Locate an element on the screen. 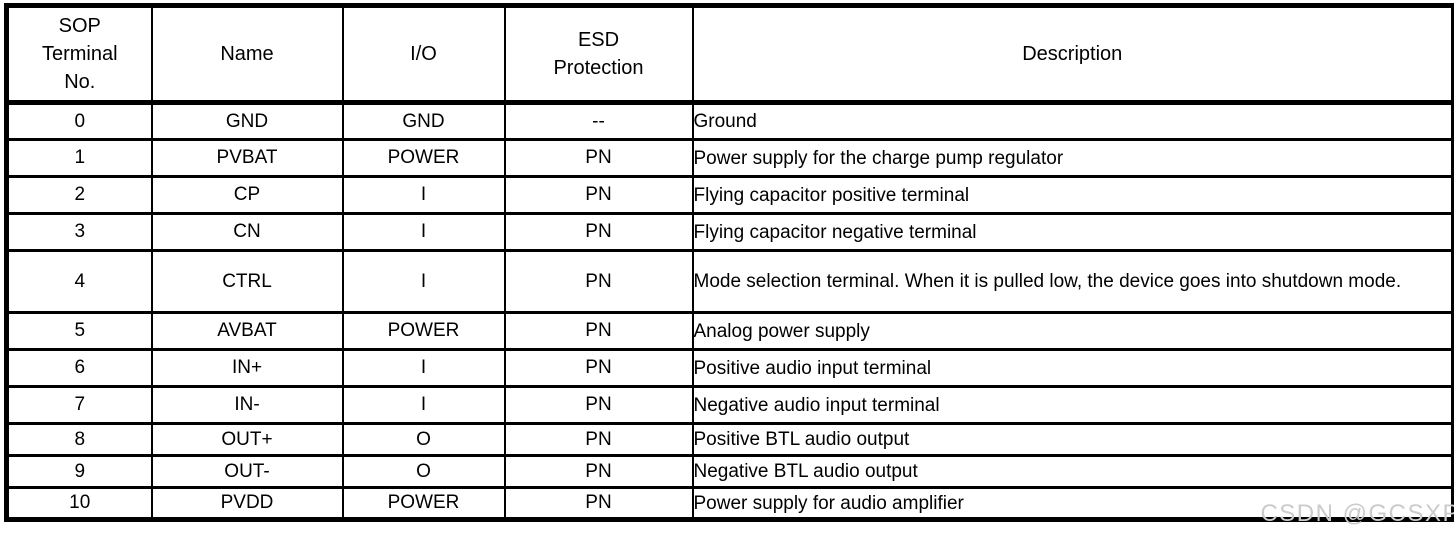 The width and height of the screenshot is (1454, 540). cell-description: Positive BTL audio output is located at coordinates (1072, 439).